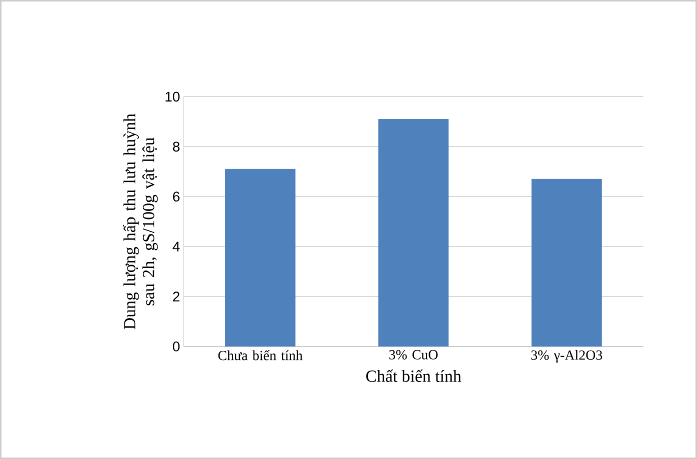 Image resolution: width=697 pixels, height=459 pixels. I want to click on y-tick-label: 10, so click(173, 97).